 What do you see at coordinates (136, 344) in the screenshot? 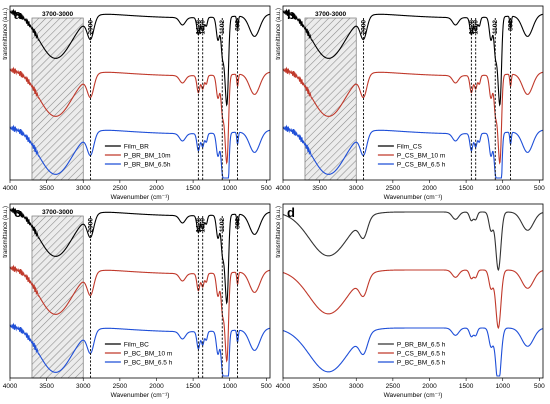
I see `legend-entry: Film_BC` at bounding box center [136, 344].